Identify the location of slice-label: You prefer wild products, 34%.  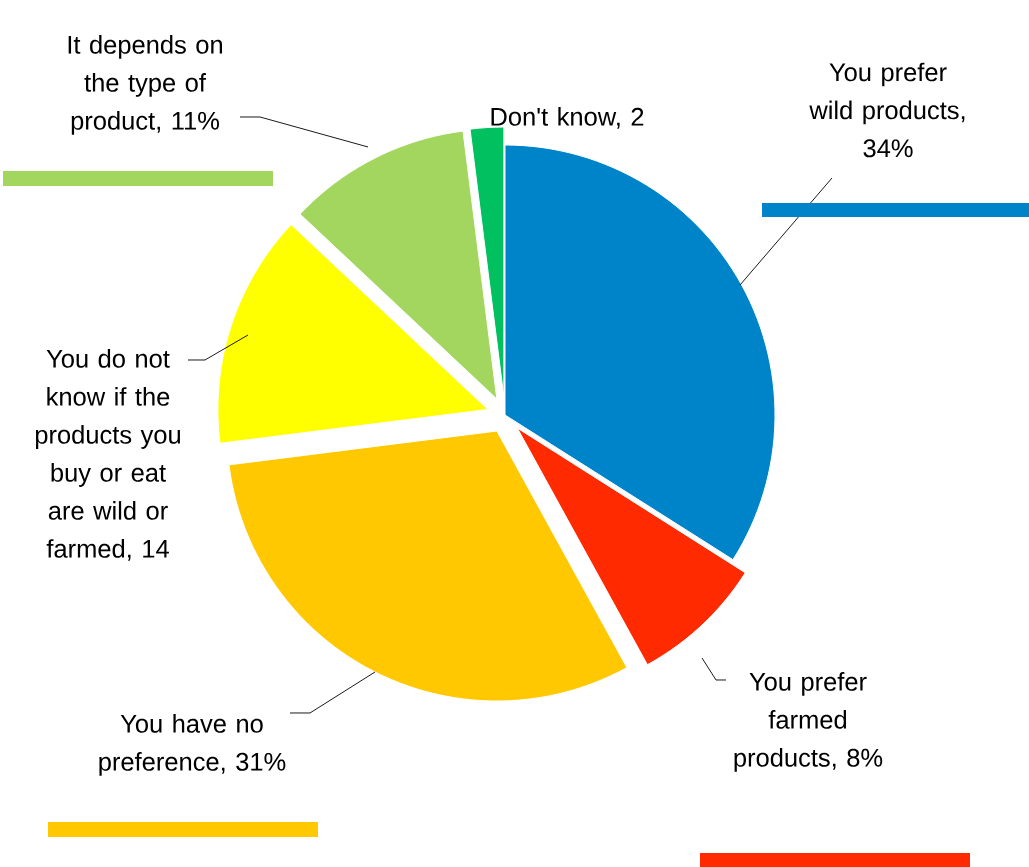
(887, 110).